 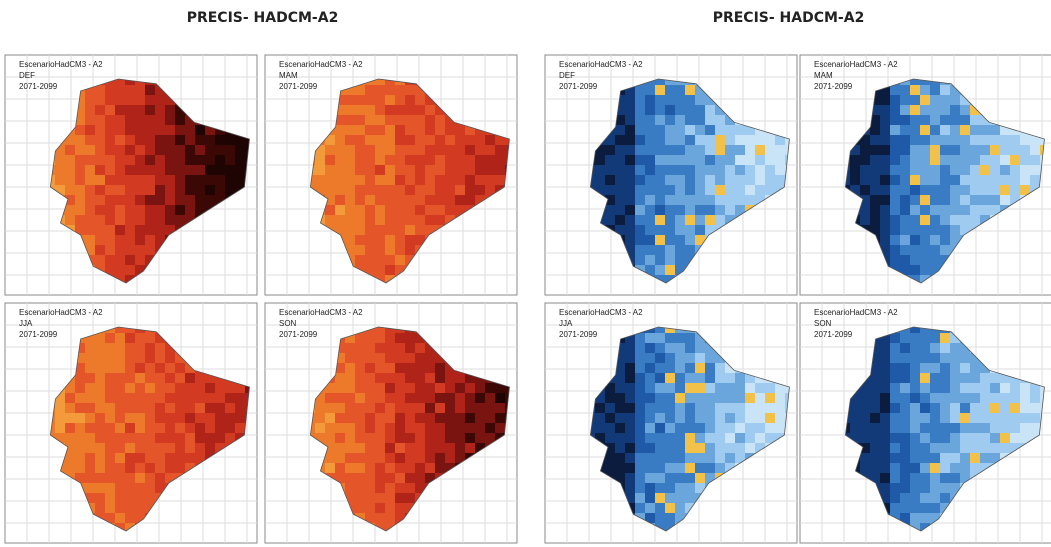 I want to click on group-title: PRECIS- HADCM-A2, so click(x=262, y=18).